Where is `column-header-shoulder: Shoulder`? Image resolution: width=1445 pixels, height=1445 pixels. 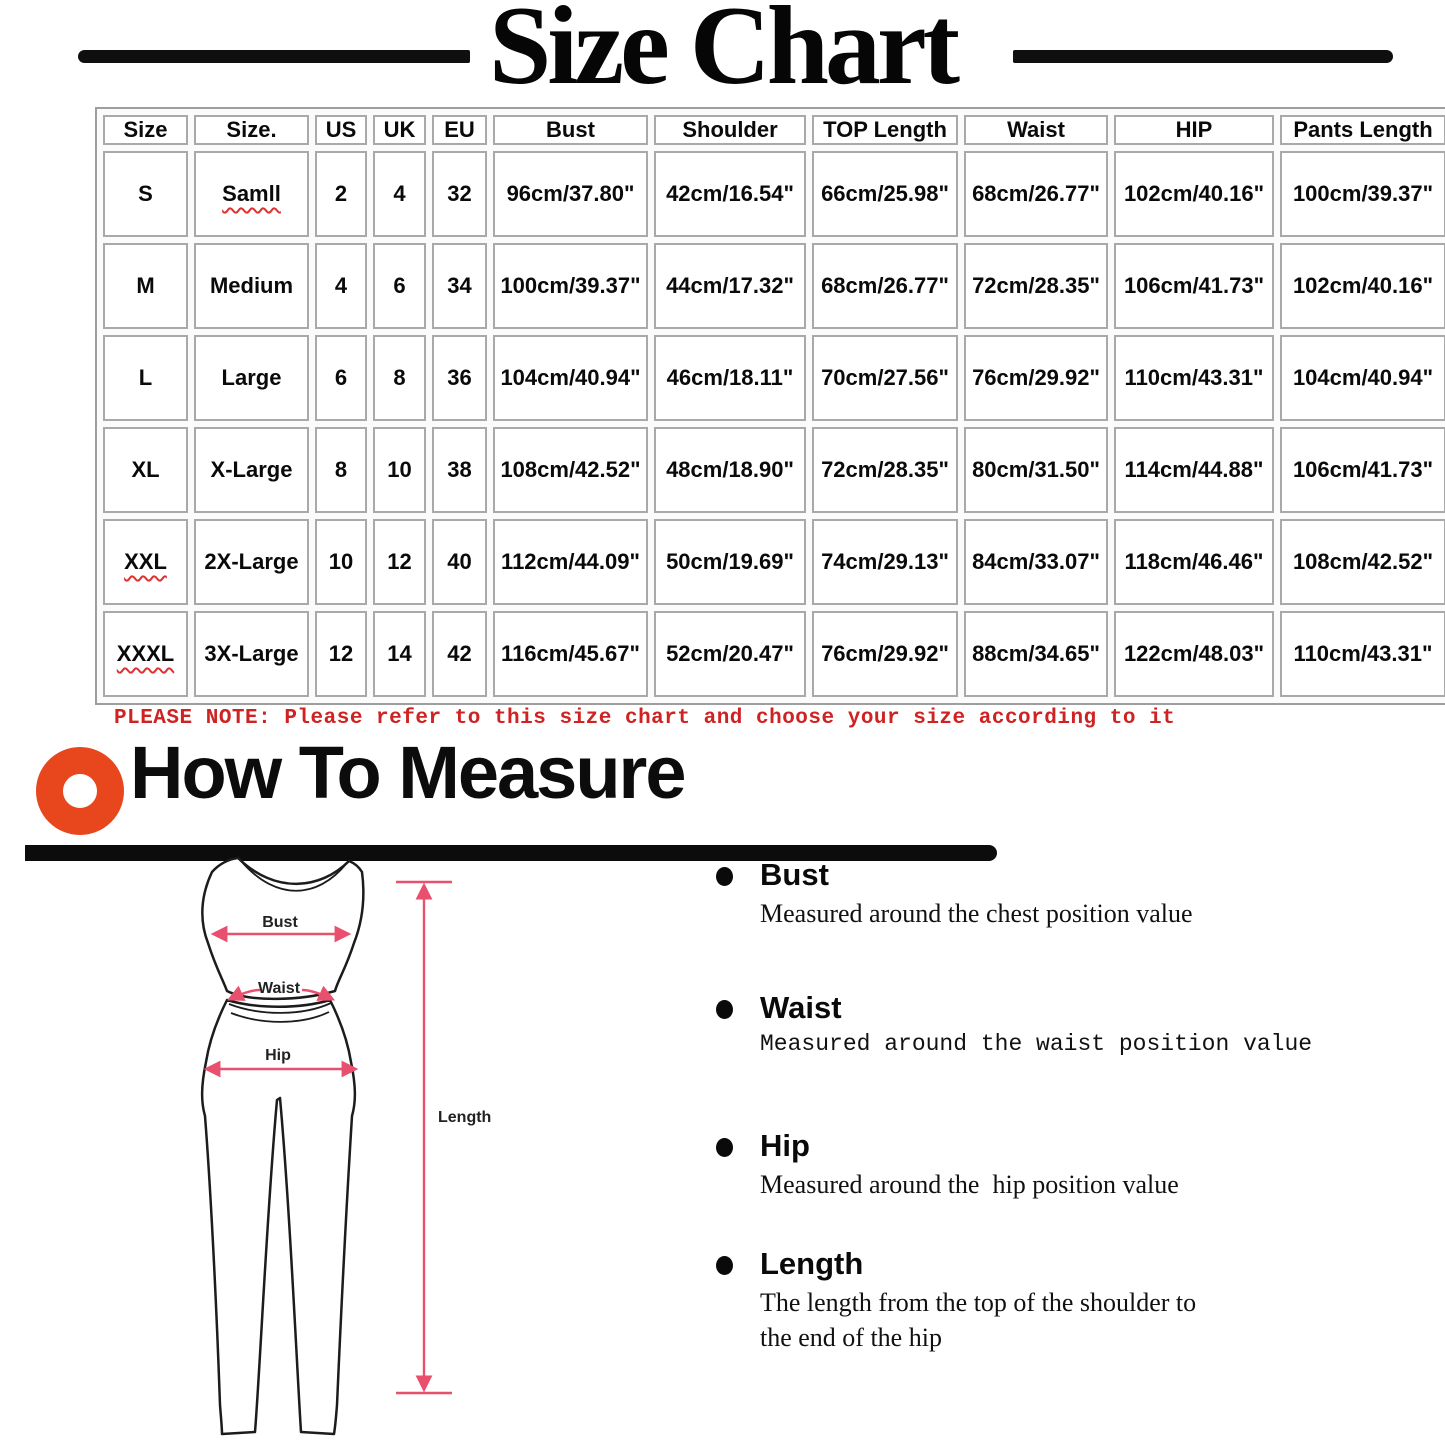 column-header-shoulder: Shoulder is located at coordinates (730, 130).